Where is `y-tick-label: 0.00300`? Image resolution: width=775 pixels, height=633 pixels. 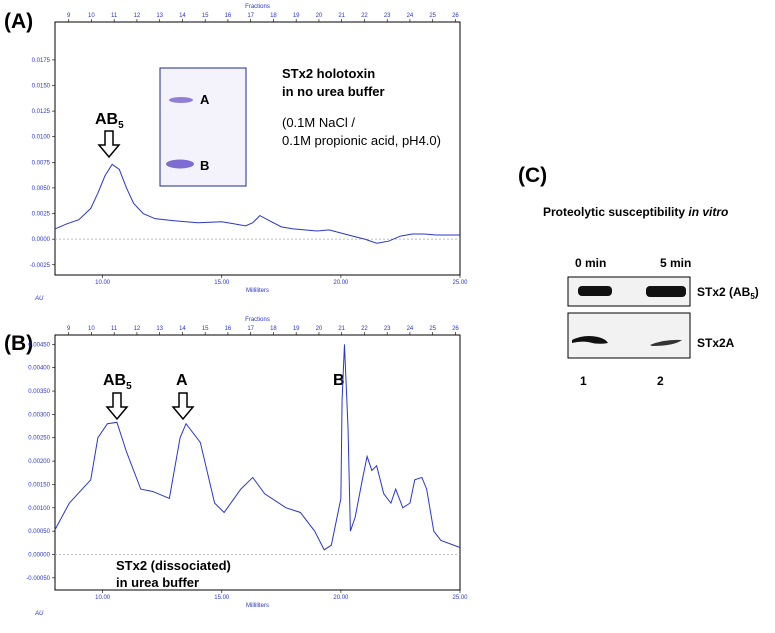
y-tick-label: 0.00300 is located at coordinates (39, 415).